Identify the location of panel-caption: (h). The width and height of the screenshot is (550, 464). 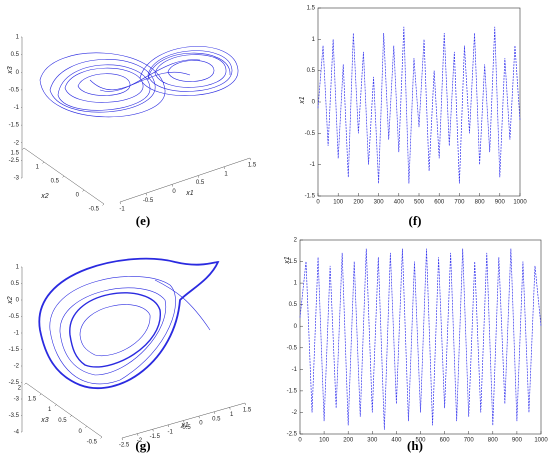
(415, 445).